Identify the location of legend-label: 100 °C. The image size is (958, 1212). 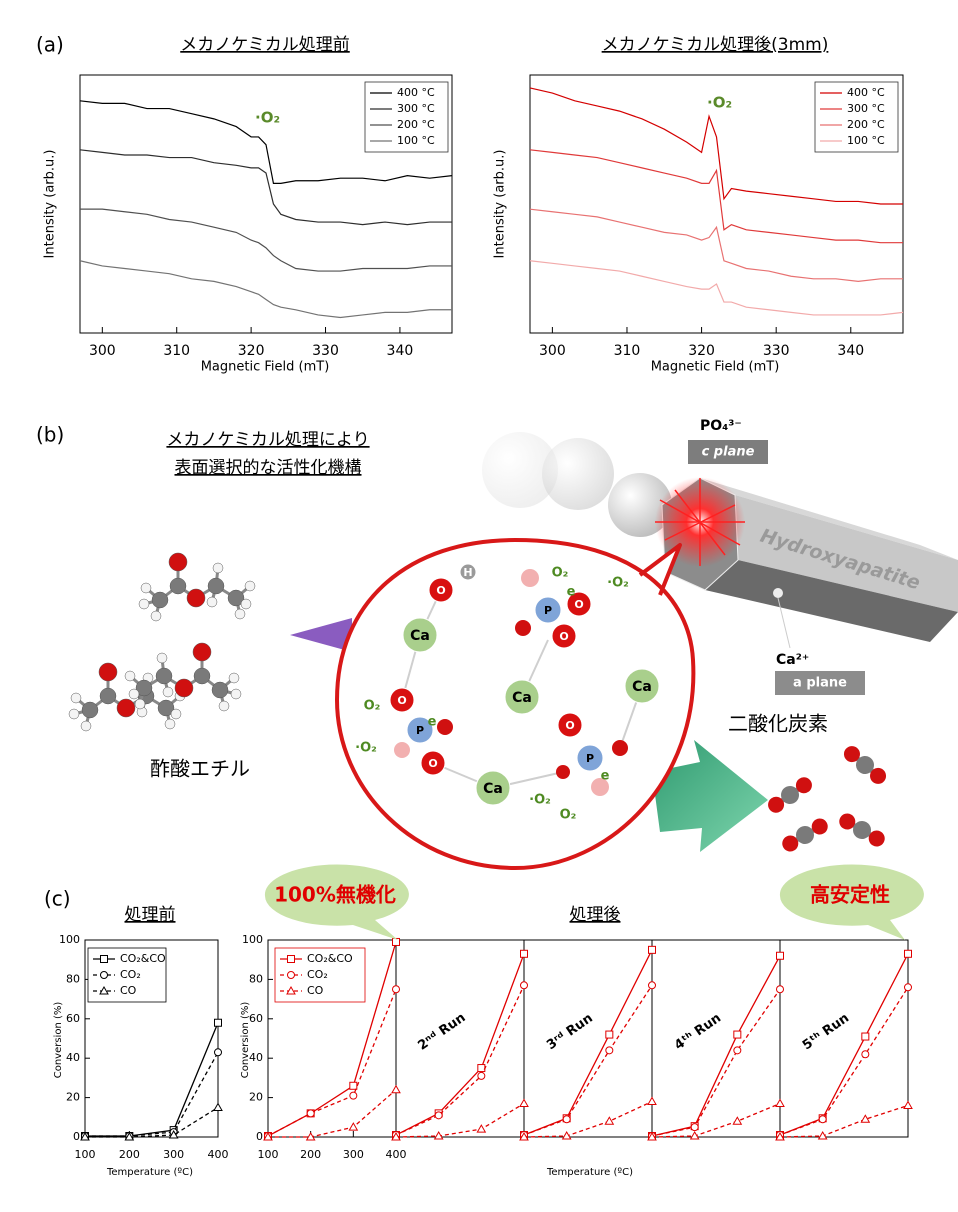
(416, 140).